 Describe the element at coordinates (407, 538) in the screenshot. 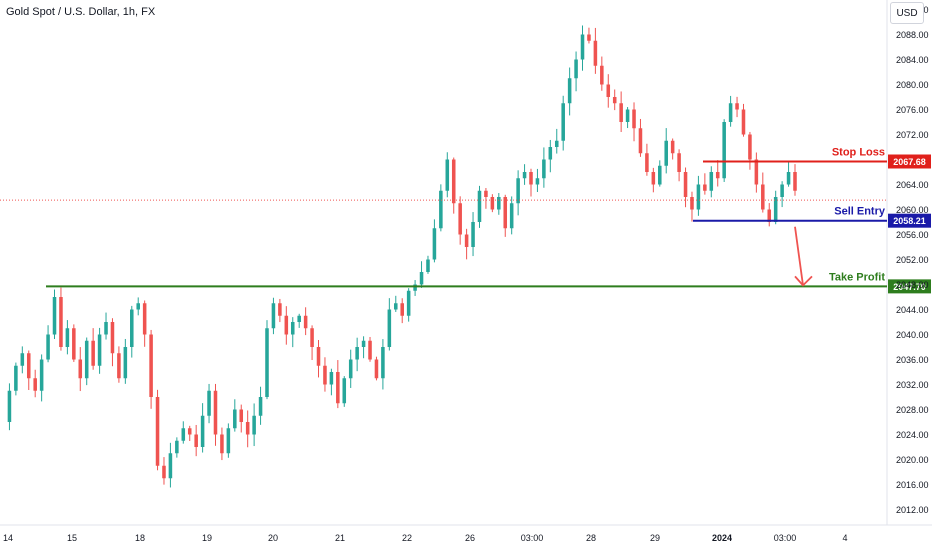

I see `x-tick-label: 22` at that location.